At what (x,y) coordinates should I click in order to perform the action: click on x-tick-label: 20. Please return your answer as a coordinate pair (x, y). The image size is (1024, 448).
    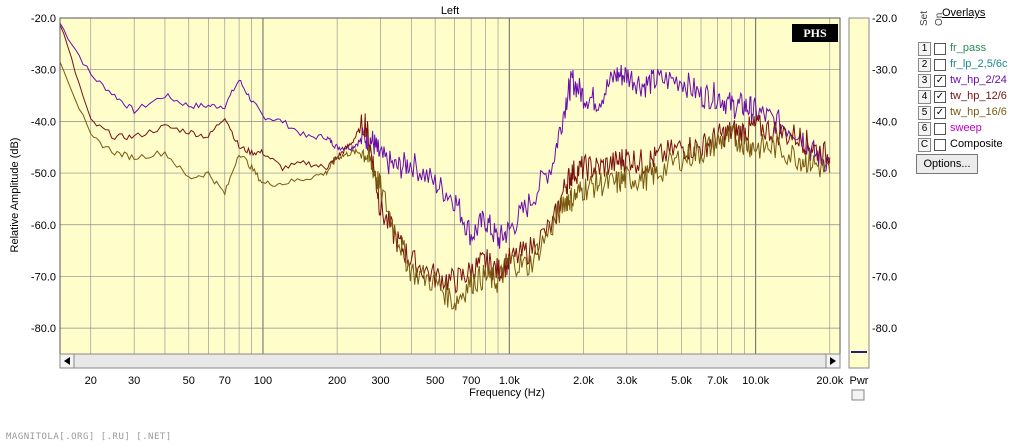
    Looking at the image, I should click on (91, 381).